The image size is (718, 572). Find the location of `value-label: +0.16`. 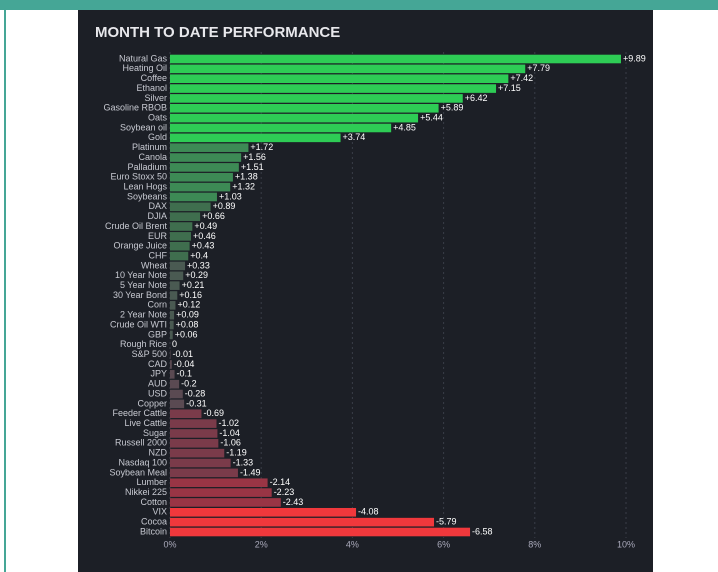

value-label: +0.16 is located at coordinates (190, 295).